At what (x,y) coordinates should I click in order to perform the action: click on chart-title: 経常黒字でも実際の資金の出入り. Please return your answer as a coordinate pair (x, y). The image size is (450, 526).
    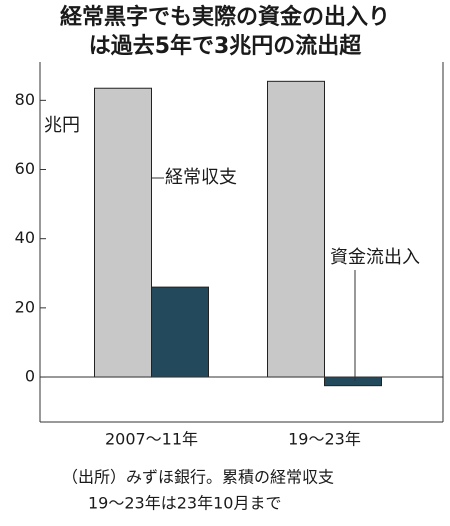
    Looking at the image, I should click on (225, 17).